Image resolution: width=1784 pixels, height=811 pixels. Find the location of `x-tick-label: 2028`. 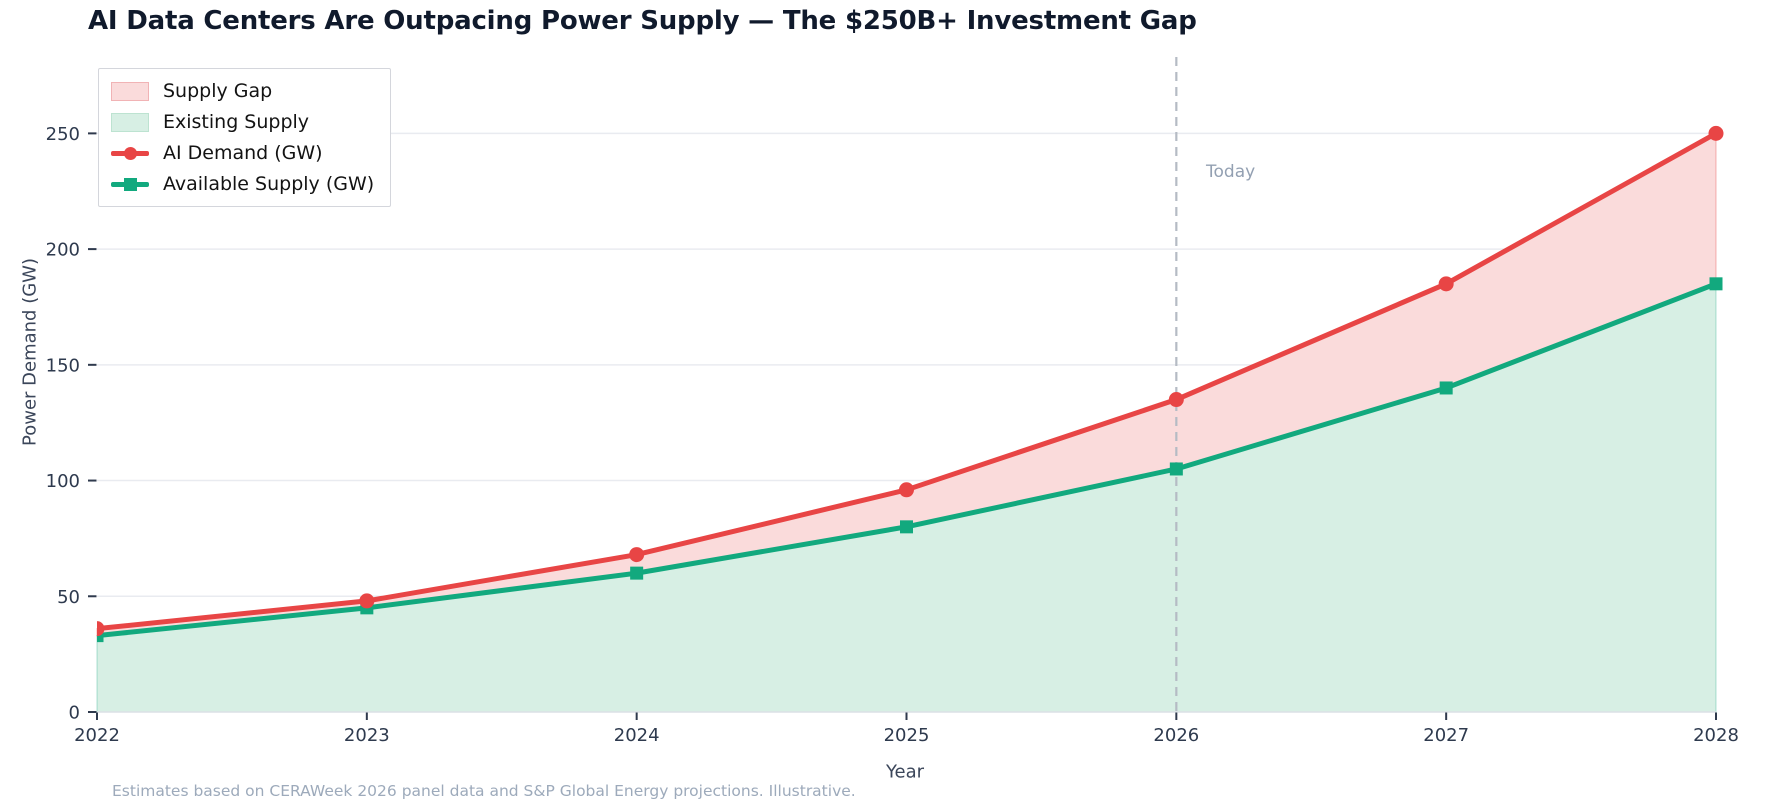

x-tick-label: 2028 is located at coordinates (1716, 735).